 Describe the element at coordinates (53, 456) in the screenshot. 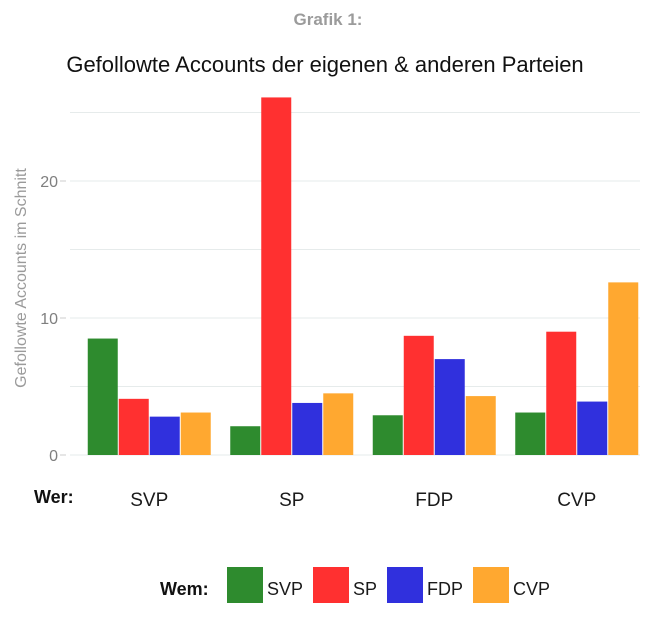

I see `y-tick-label: 0` at that location.